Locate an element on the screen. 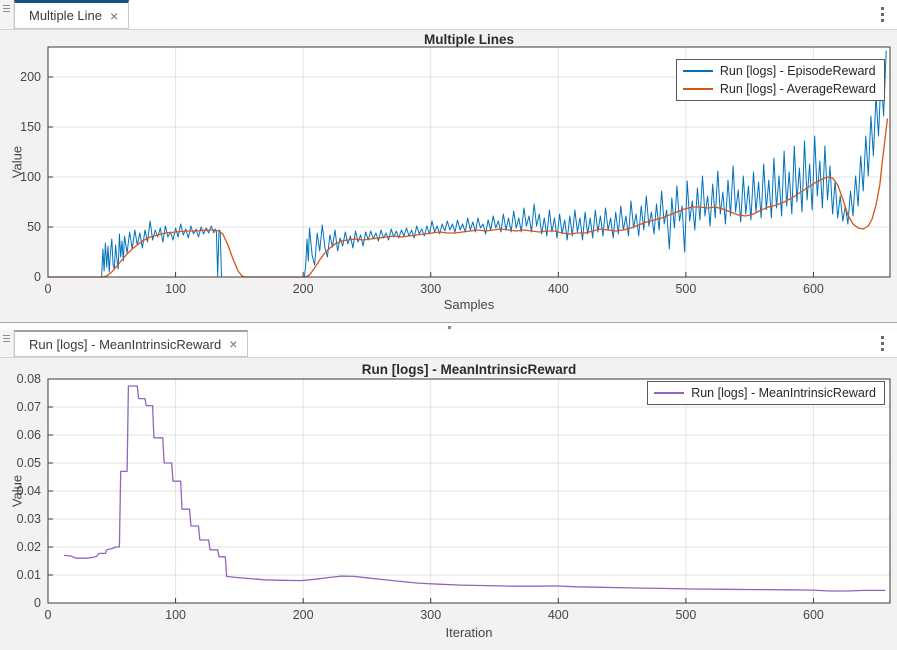 This screenshot has height=650, width=897. chart-title: Multiple Lines is located at coordinates (468, 39).